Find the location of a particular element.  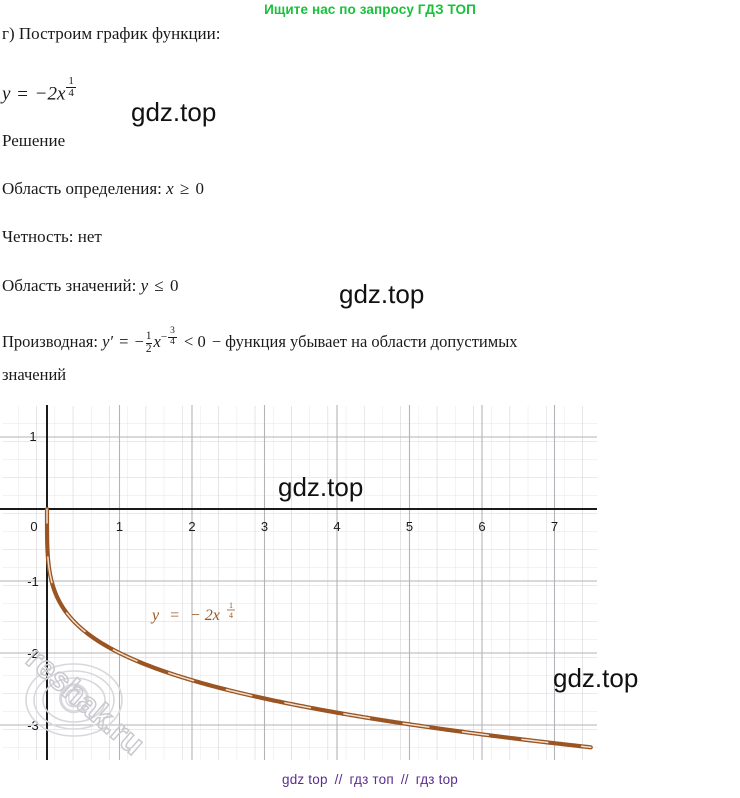

parity-line: Четность: нет is located at coordinates (52, 236).